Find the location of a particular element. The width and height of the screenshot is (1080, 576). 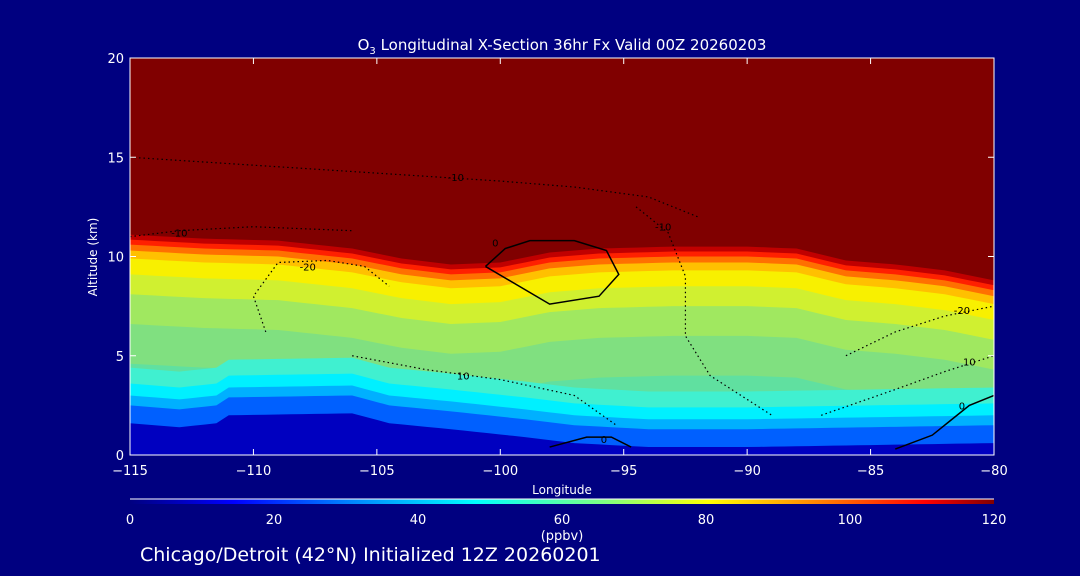

y-tick-label: 15 is located at coordinates (115, 158).